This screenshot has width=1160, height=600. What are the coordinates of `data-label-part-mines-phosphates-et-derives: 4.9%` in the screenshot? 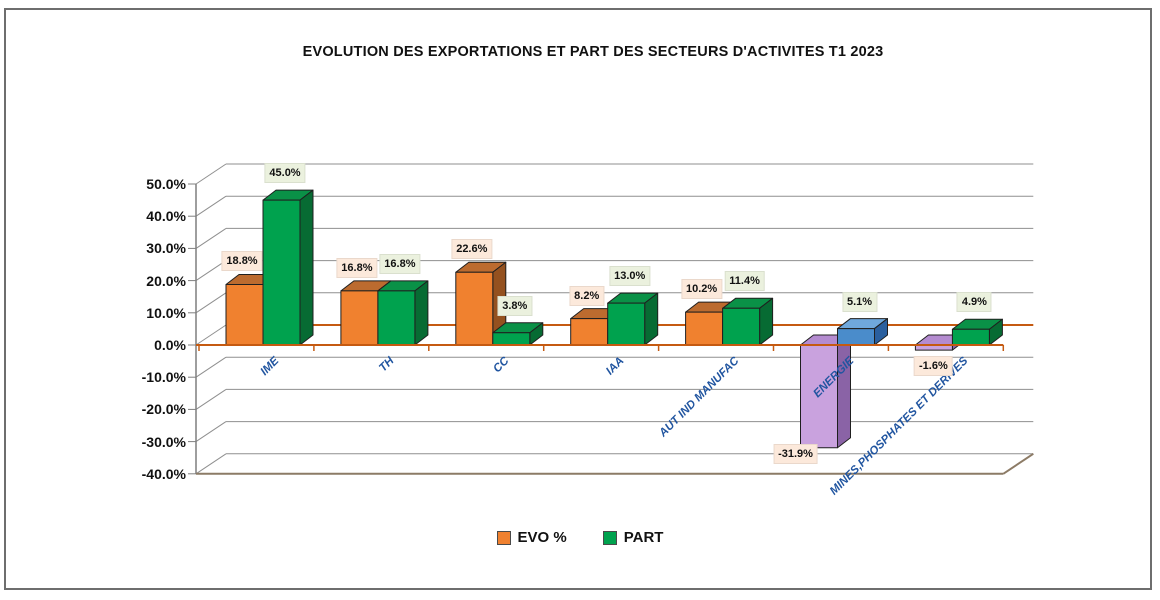 It's located at (974, 302).